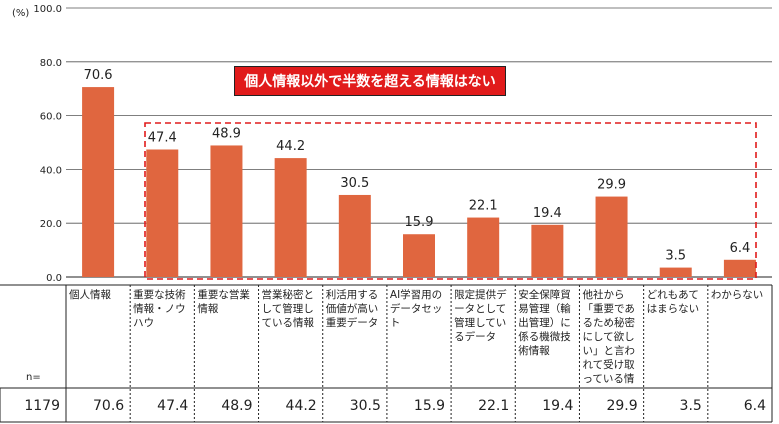  I want to click on bar-value-label: 29.9, so click(611, 185).